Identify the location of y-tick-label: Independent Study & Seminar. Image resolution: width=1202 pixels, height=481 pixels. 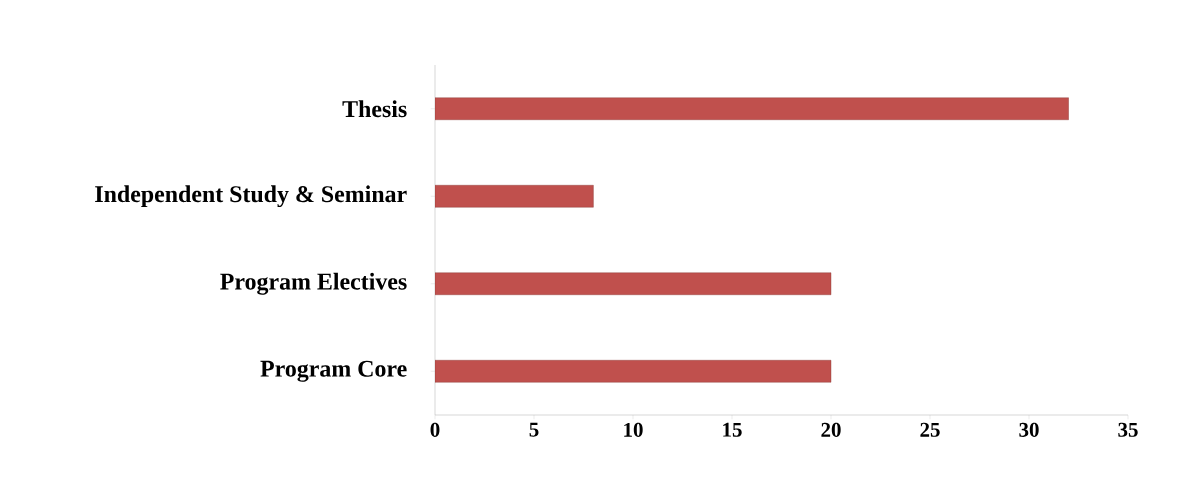
(251, 196).